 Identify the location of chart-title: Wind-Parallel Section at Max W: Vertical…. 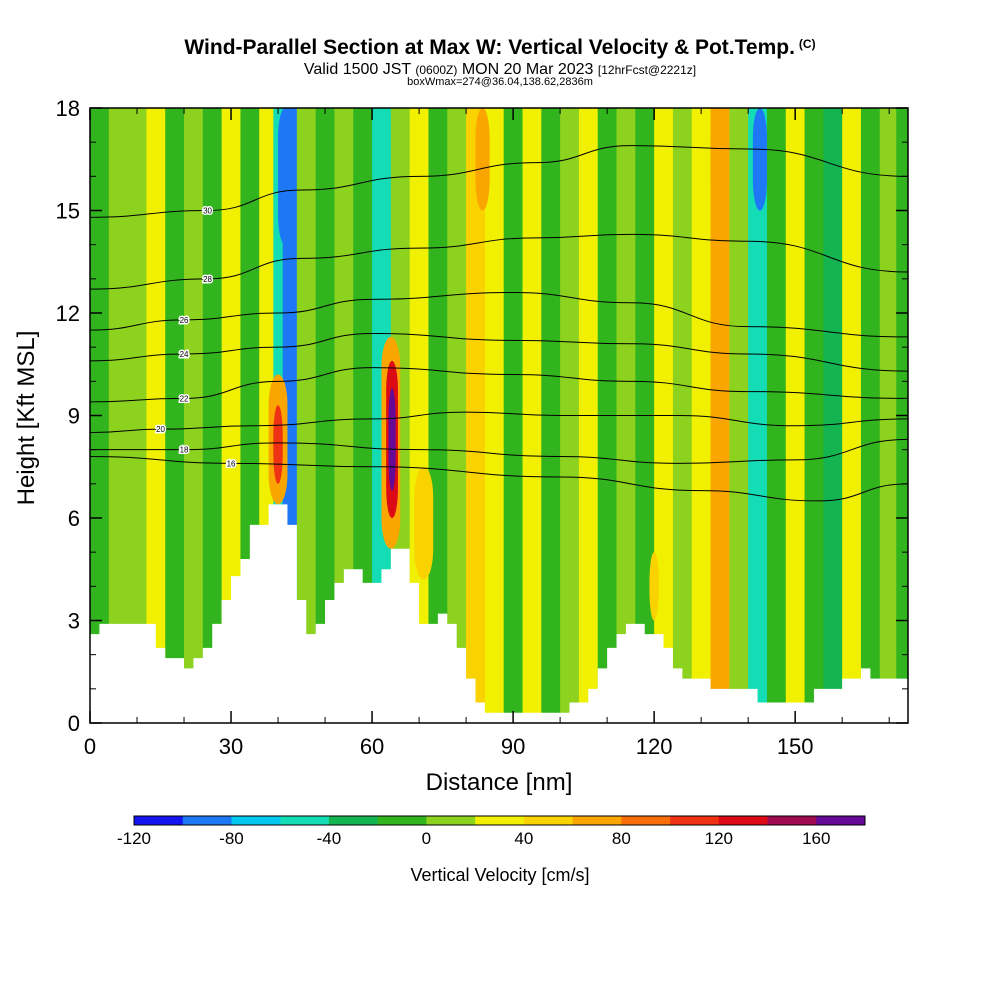
(500, 48).